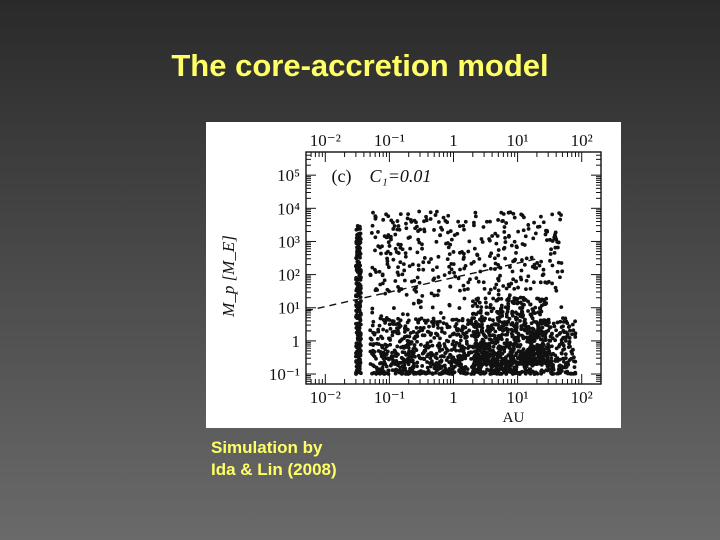 This screenshot has height=540, width=720. I want to click on annotation-label: C₁=0.01, so click(401, 176).